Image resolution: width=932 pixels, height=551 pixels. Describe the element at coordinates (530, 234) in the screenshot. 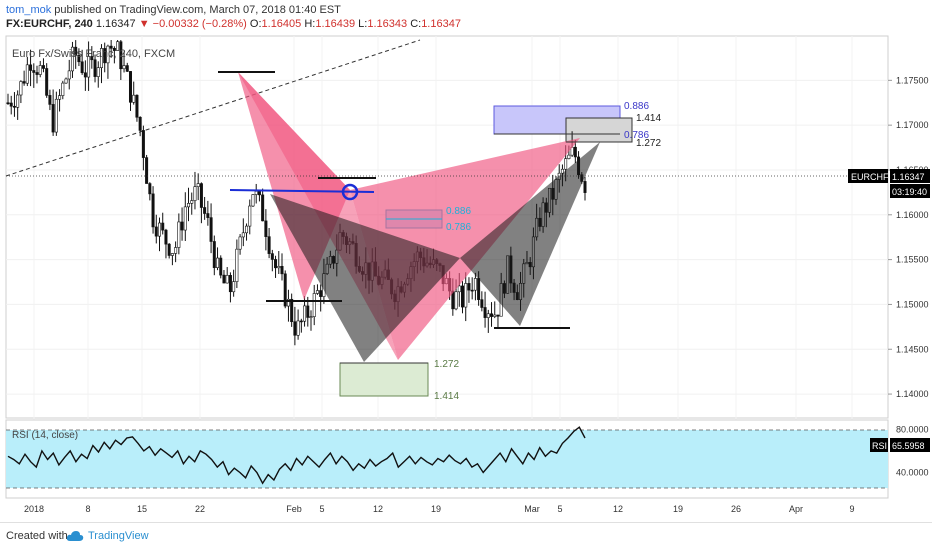

I see `pattern-dark-right` at that location.